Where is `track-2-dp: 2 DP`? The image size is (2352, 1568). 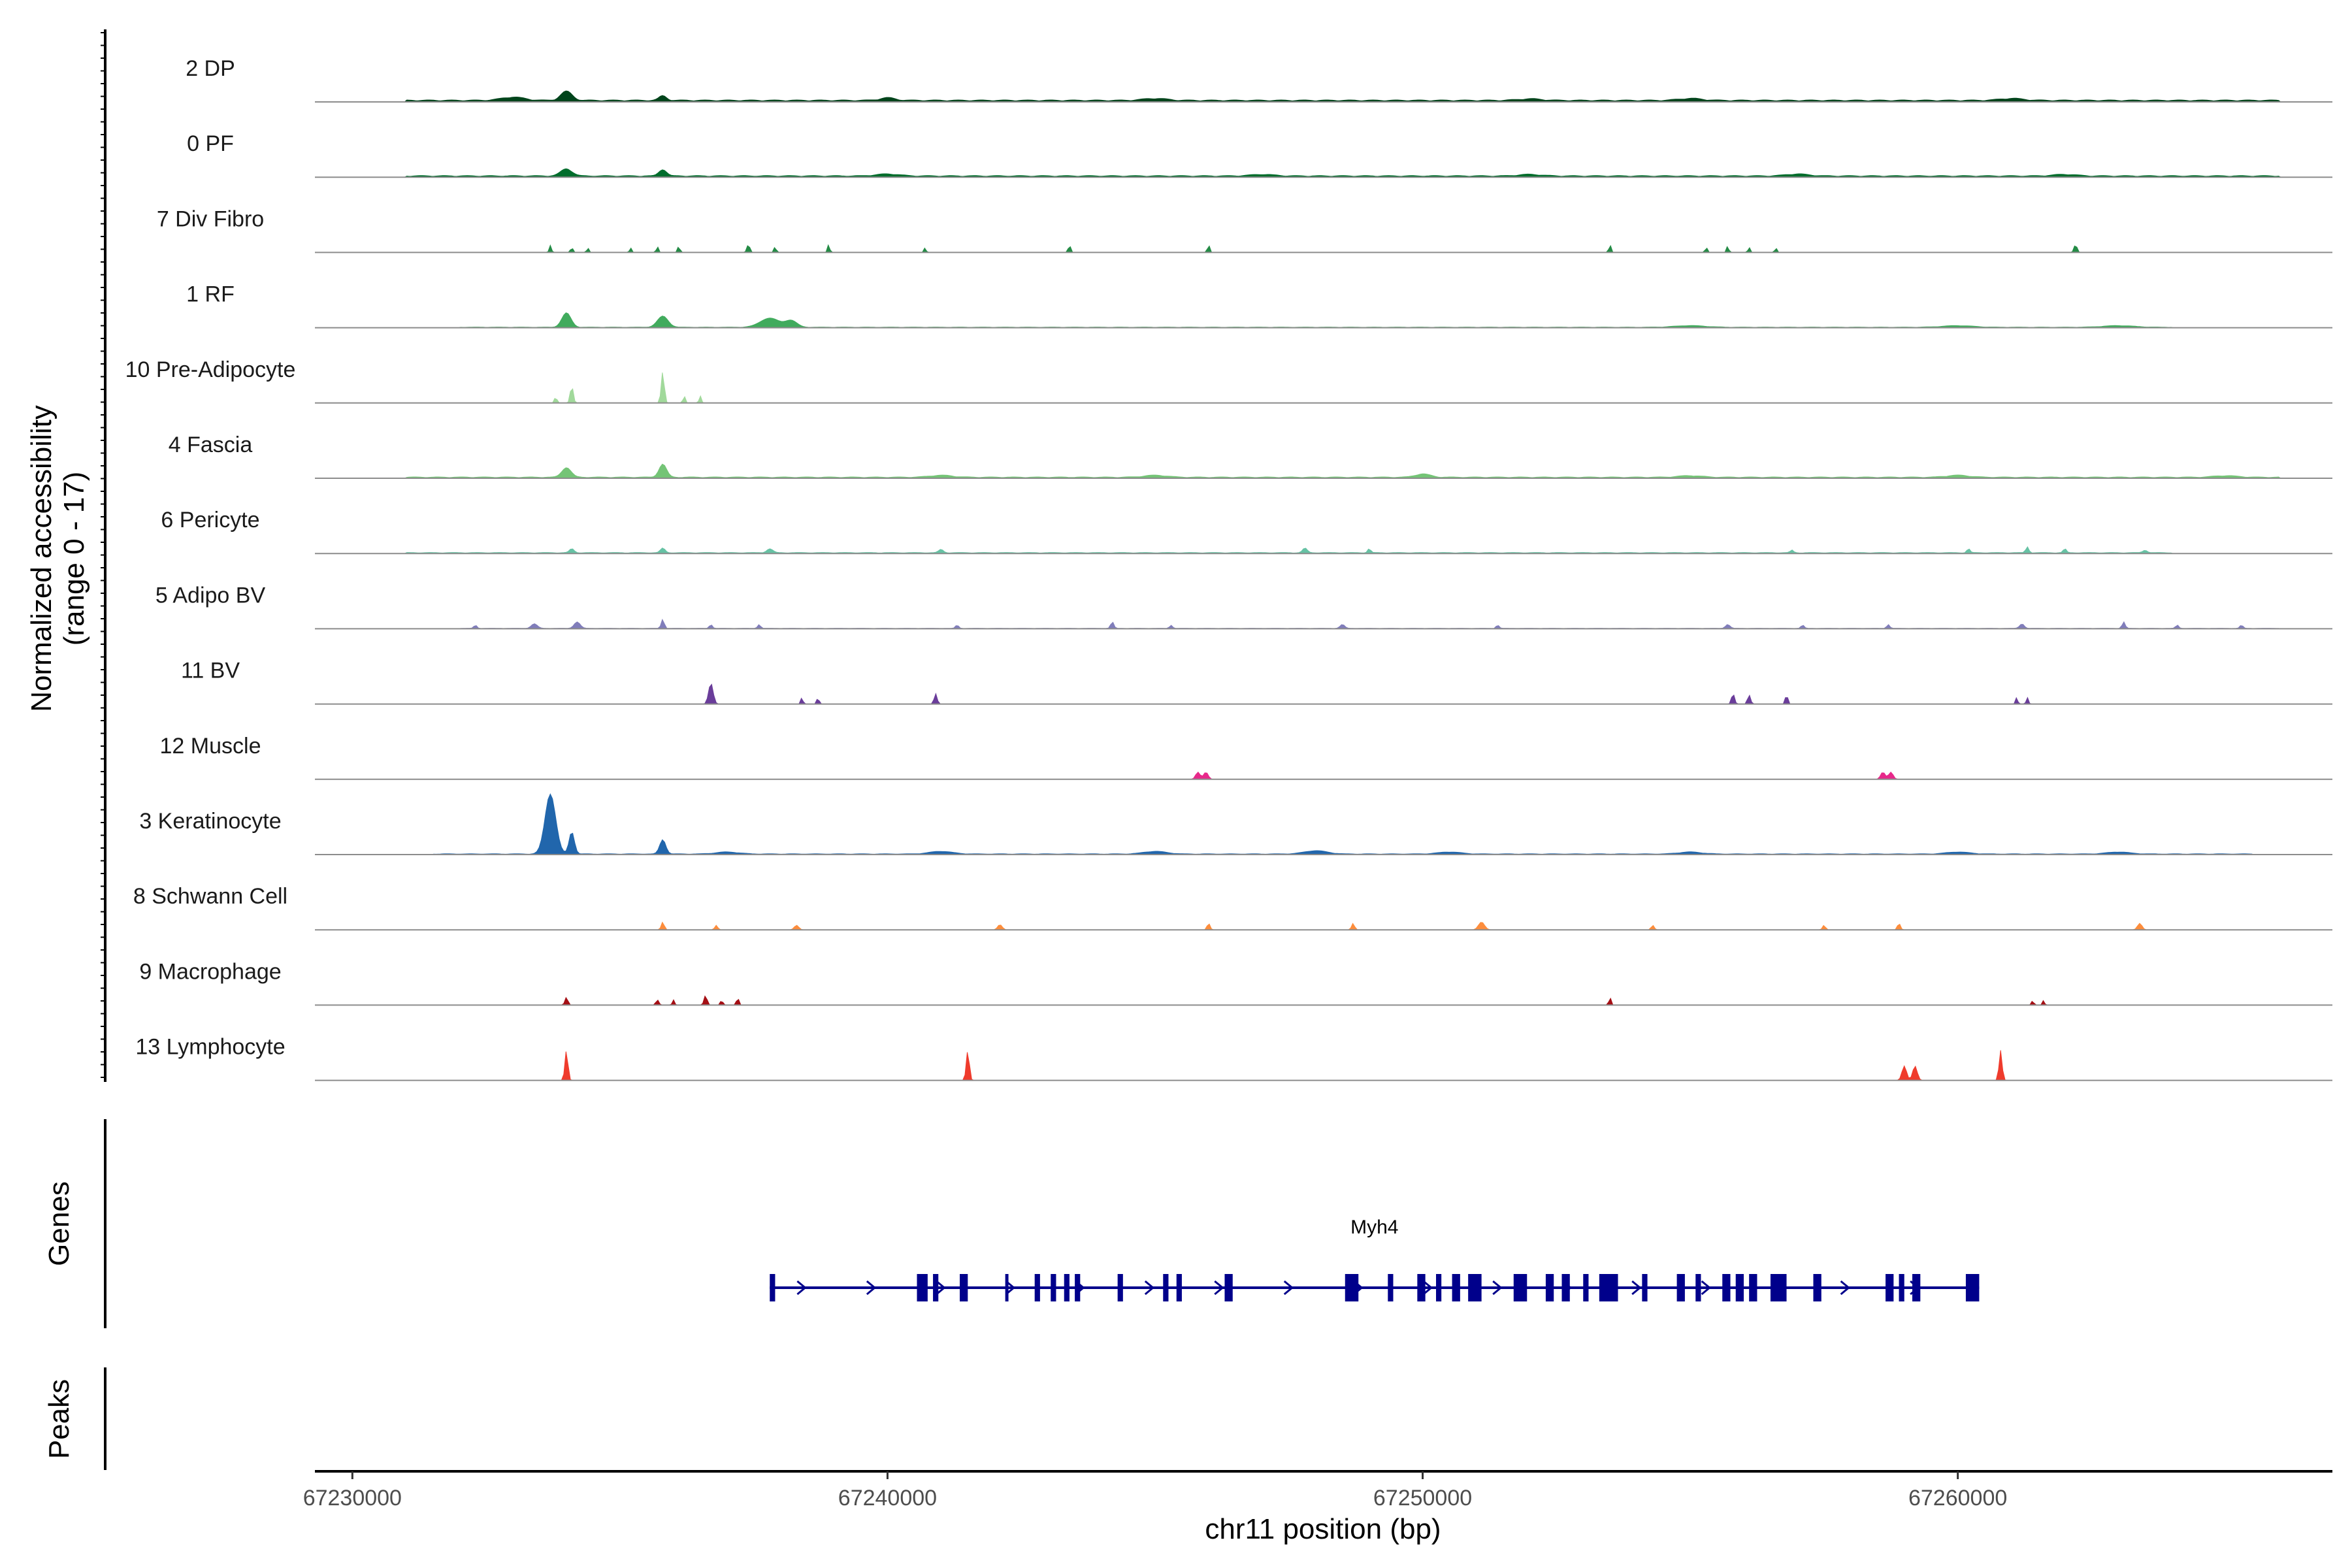 track-2-dp: 2 DP is located at coordinates (1259, 79).